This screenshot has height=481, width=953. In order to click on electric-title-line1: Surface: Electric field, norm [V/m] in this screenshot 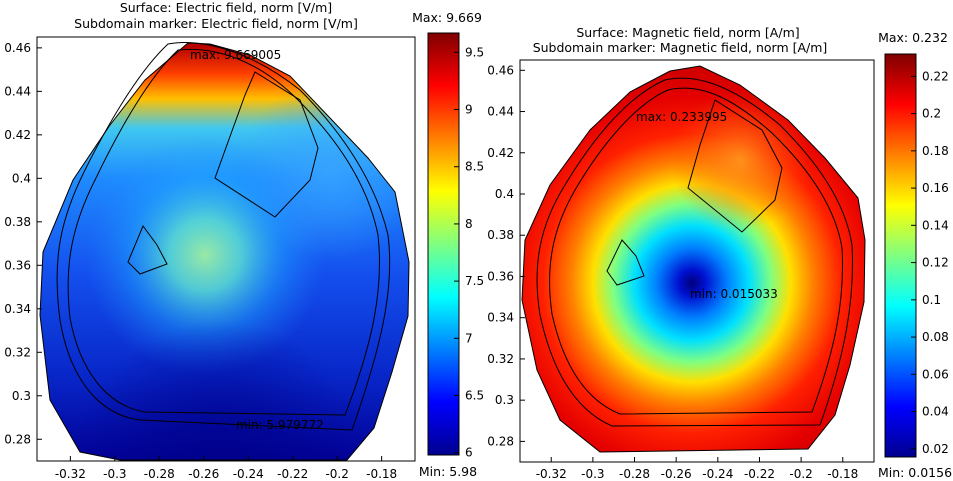, I will do `click(226, 7)`.